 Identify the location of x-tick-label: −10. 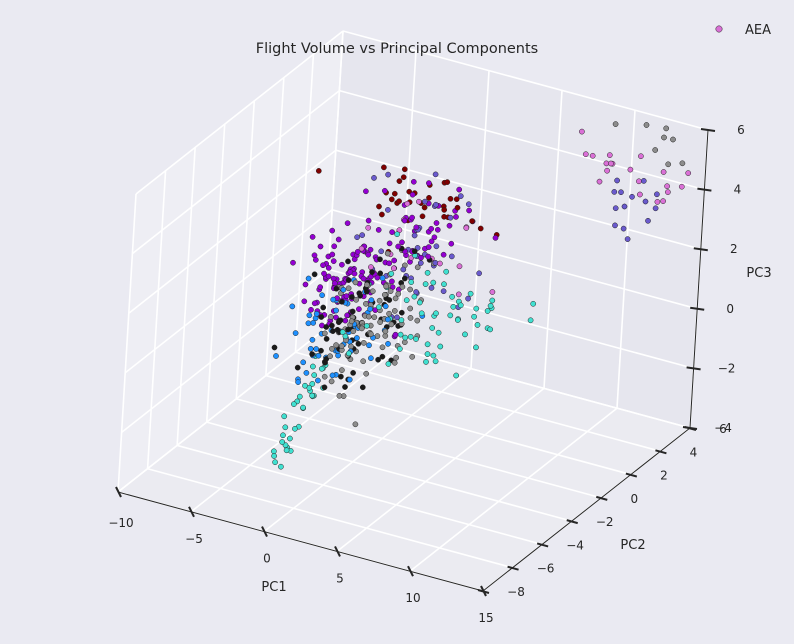
(120, 523).